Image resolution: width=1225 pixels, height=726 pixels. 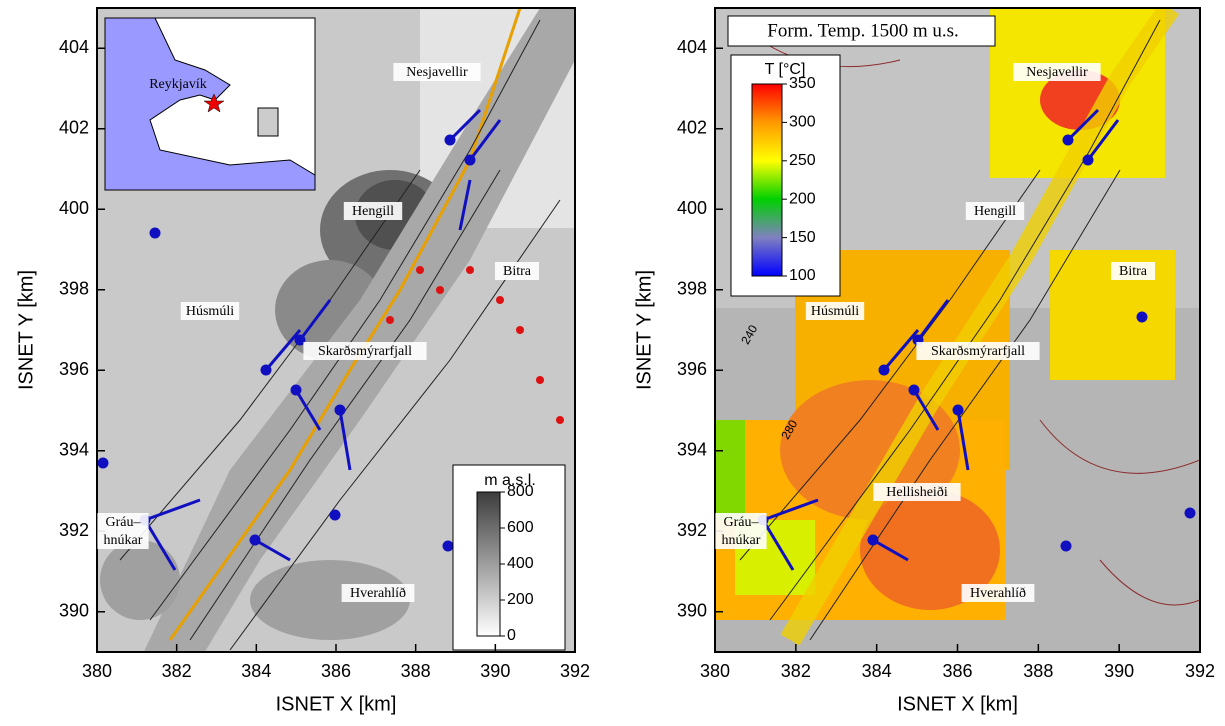 What do you see at coordinates (802, 122) in the screenshot?
I see `colorbar-tick-label: 300` at bounding box center [802, 122].